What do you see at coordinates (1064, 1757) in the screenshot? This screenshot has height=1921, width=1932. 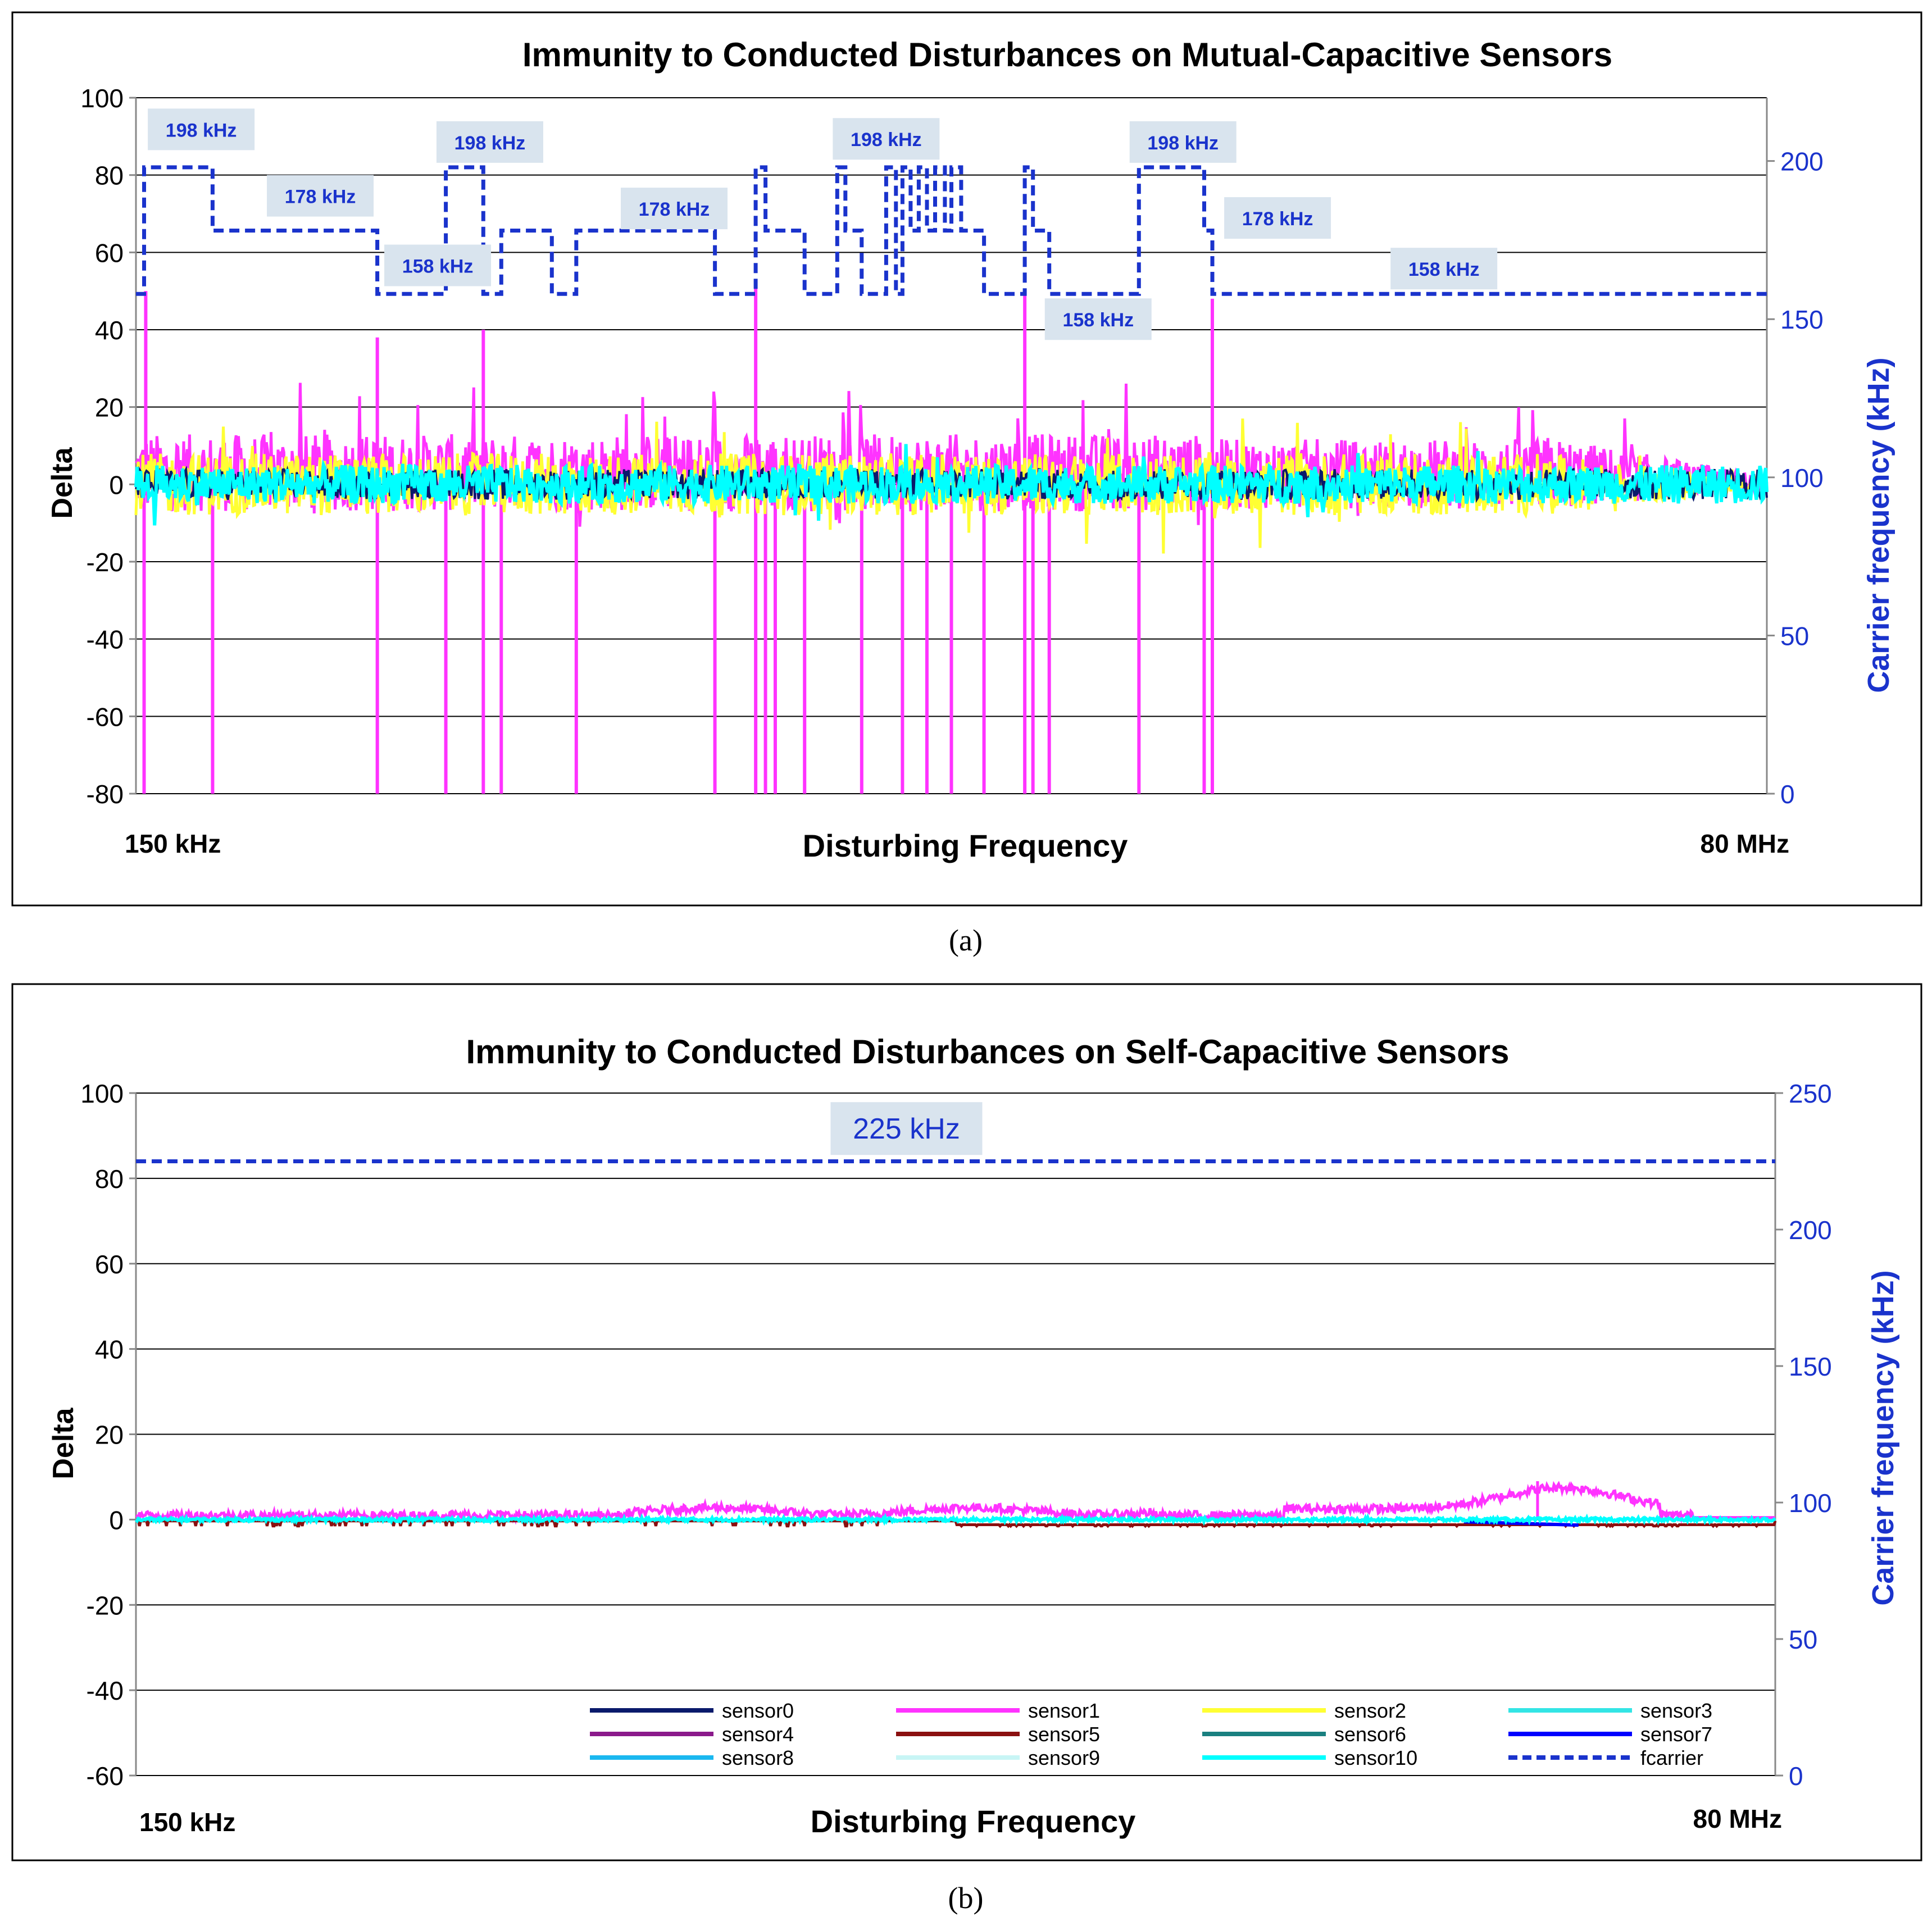 I see `legend-label-sensor9: sensor9` at bounding box center [1064, 1757].